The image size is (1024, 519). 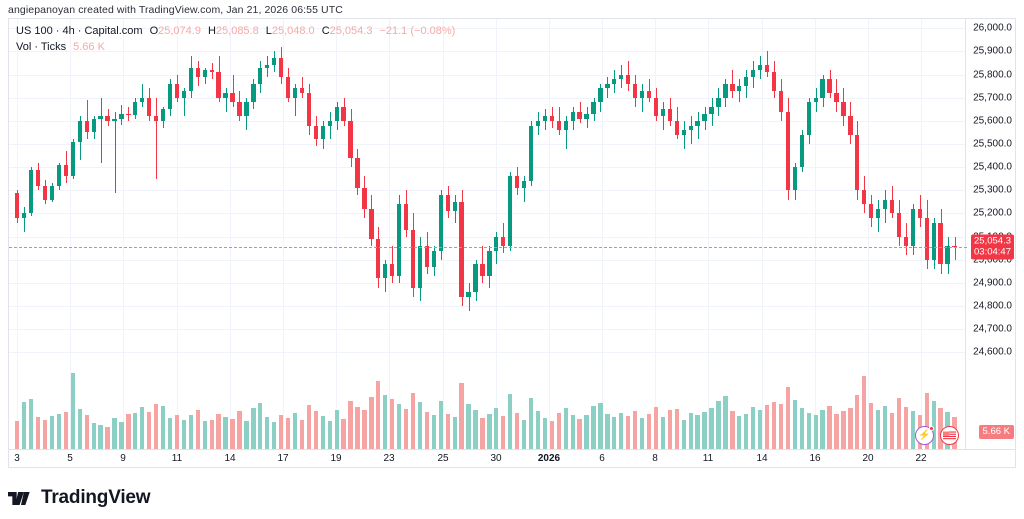 I want to click on time-scale: 3 5 9 11 14 17 19 23 25 30 2026 6 8 11 14 16 20 22, so click(x=512, y=458).